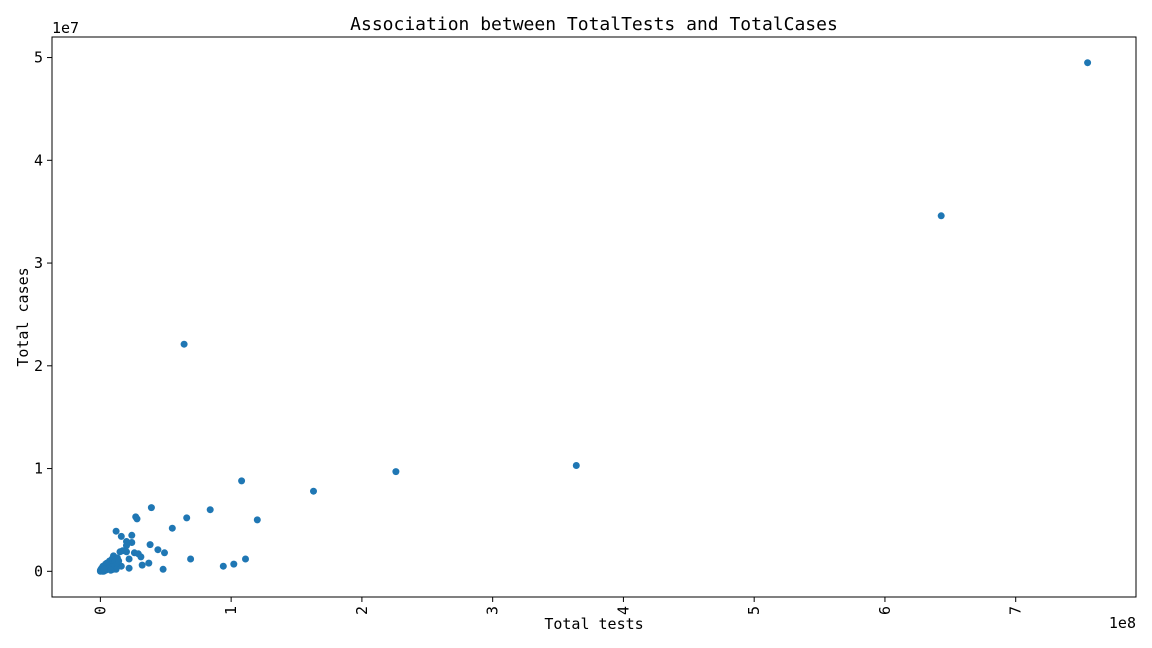 The width and height of the screenshot is (1152, 648). Describe the element at coordinates (558, 606) in the screenshot. I see `x-ticks: 0 1 2 3 4 5 6 7` at that location.